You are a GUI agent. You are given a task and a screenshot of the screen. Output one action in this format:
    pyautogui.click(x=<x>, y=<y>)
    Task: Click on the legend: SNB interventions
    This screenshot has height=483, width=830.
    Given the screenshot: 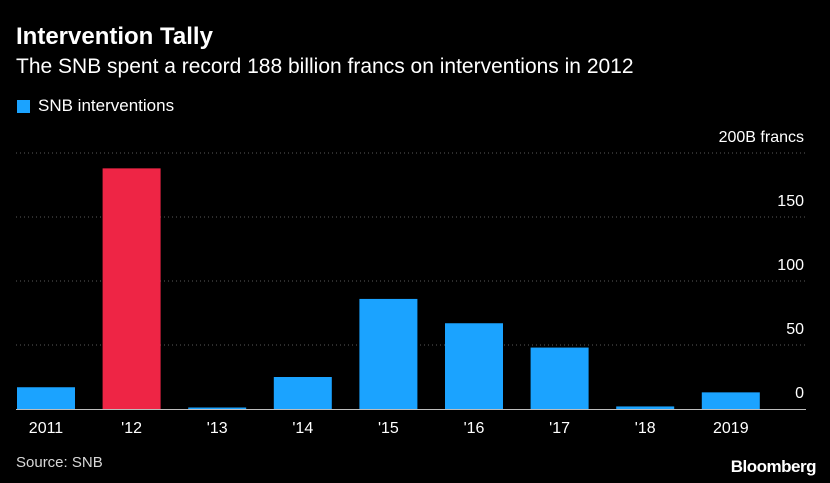 What is the action you would take?
    pyautogui.click(x=95, y=106)
    